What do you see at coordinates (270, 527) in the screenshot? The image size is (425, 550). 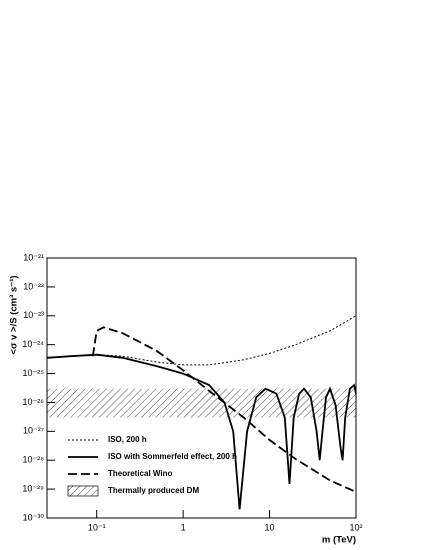 I see `x-tick-label: 10` at bounding box center [270, 527].